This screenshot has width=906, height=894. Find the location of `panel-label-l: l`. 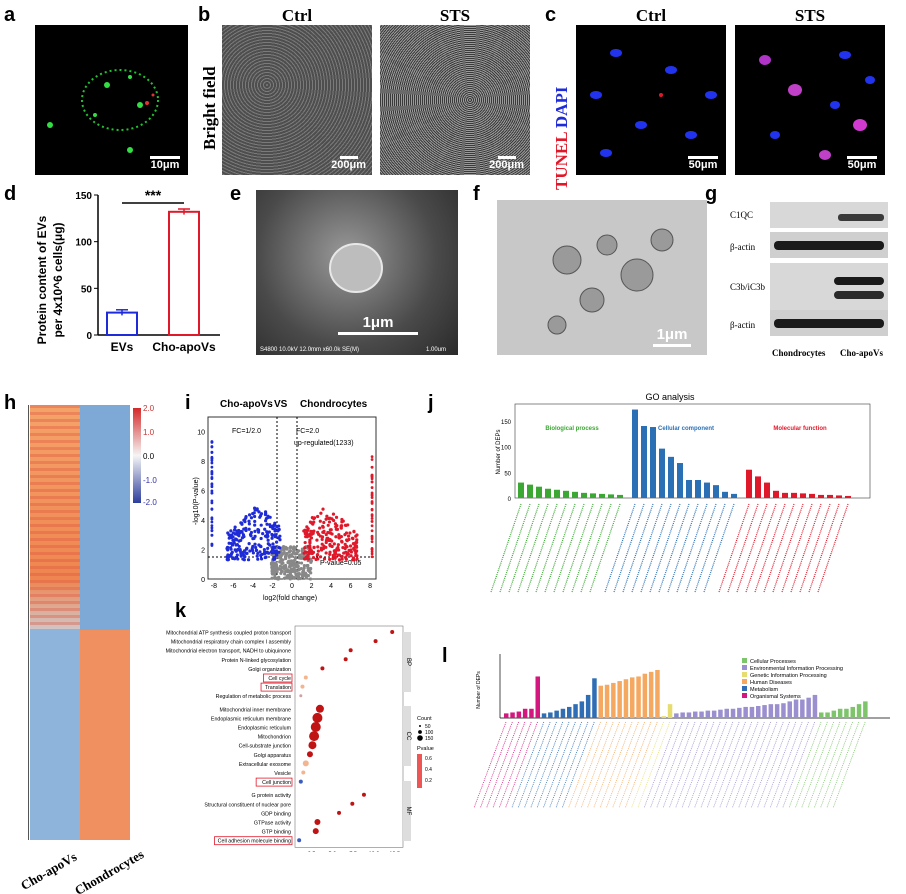

panel-label-l: l is located at coordinates (445, 656).